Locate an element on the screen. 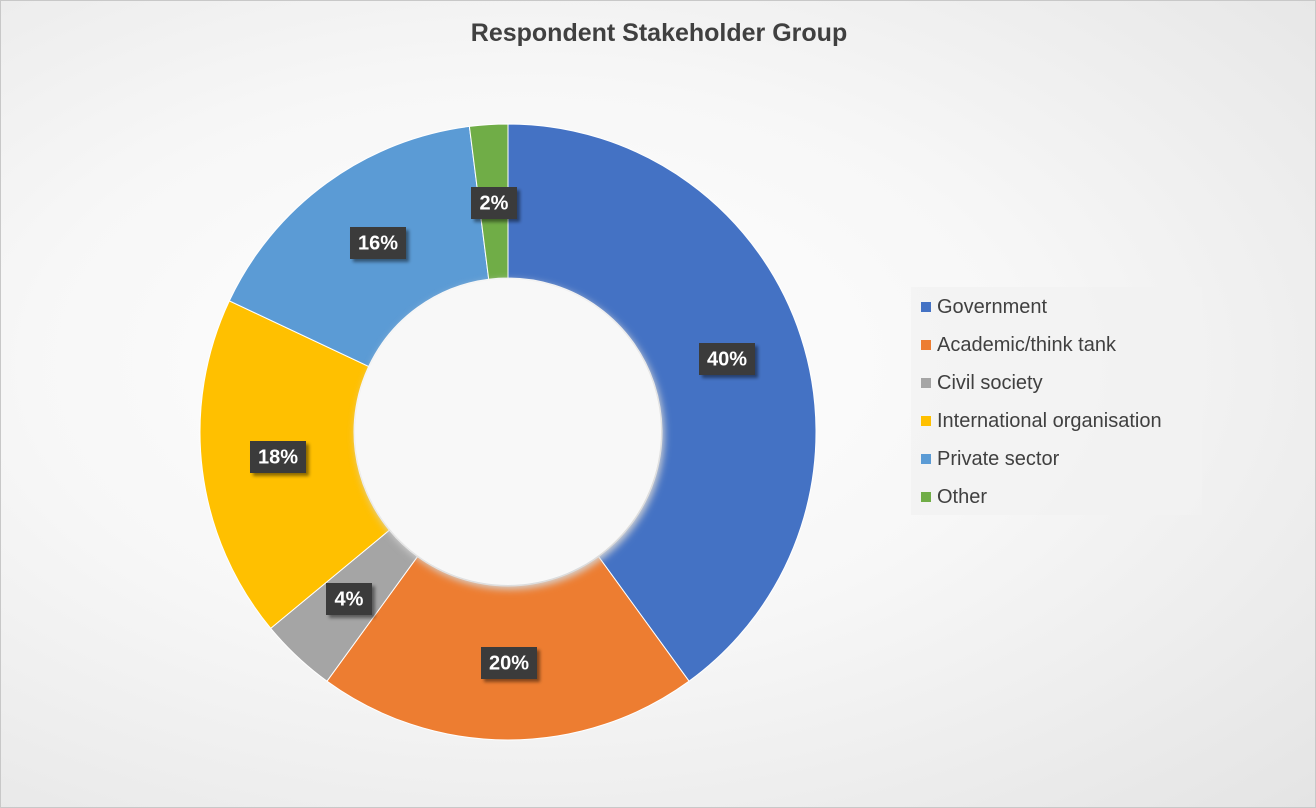 Image resolution: width=1316 pixels, height=808 pixels. data-label-private-sector: 16% is located at coordinates (378, 243).